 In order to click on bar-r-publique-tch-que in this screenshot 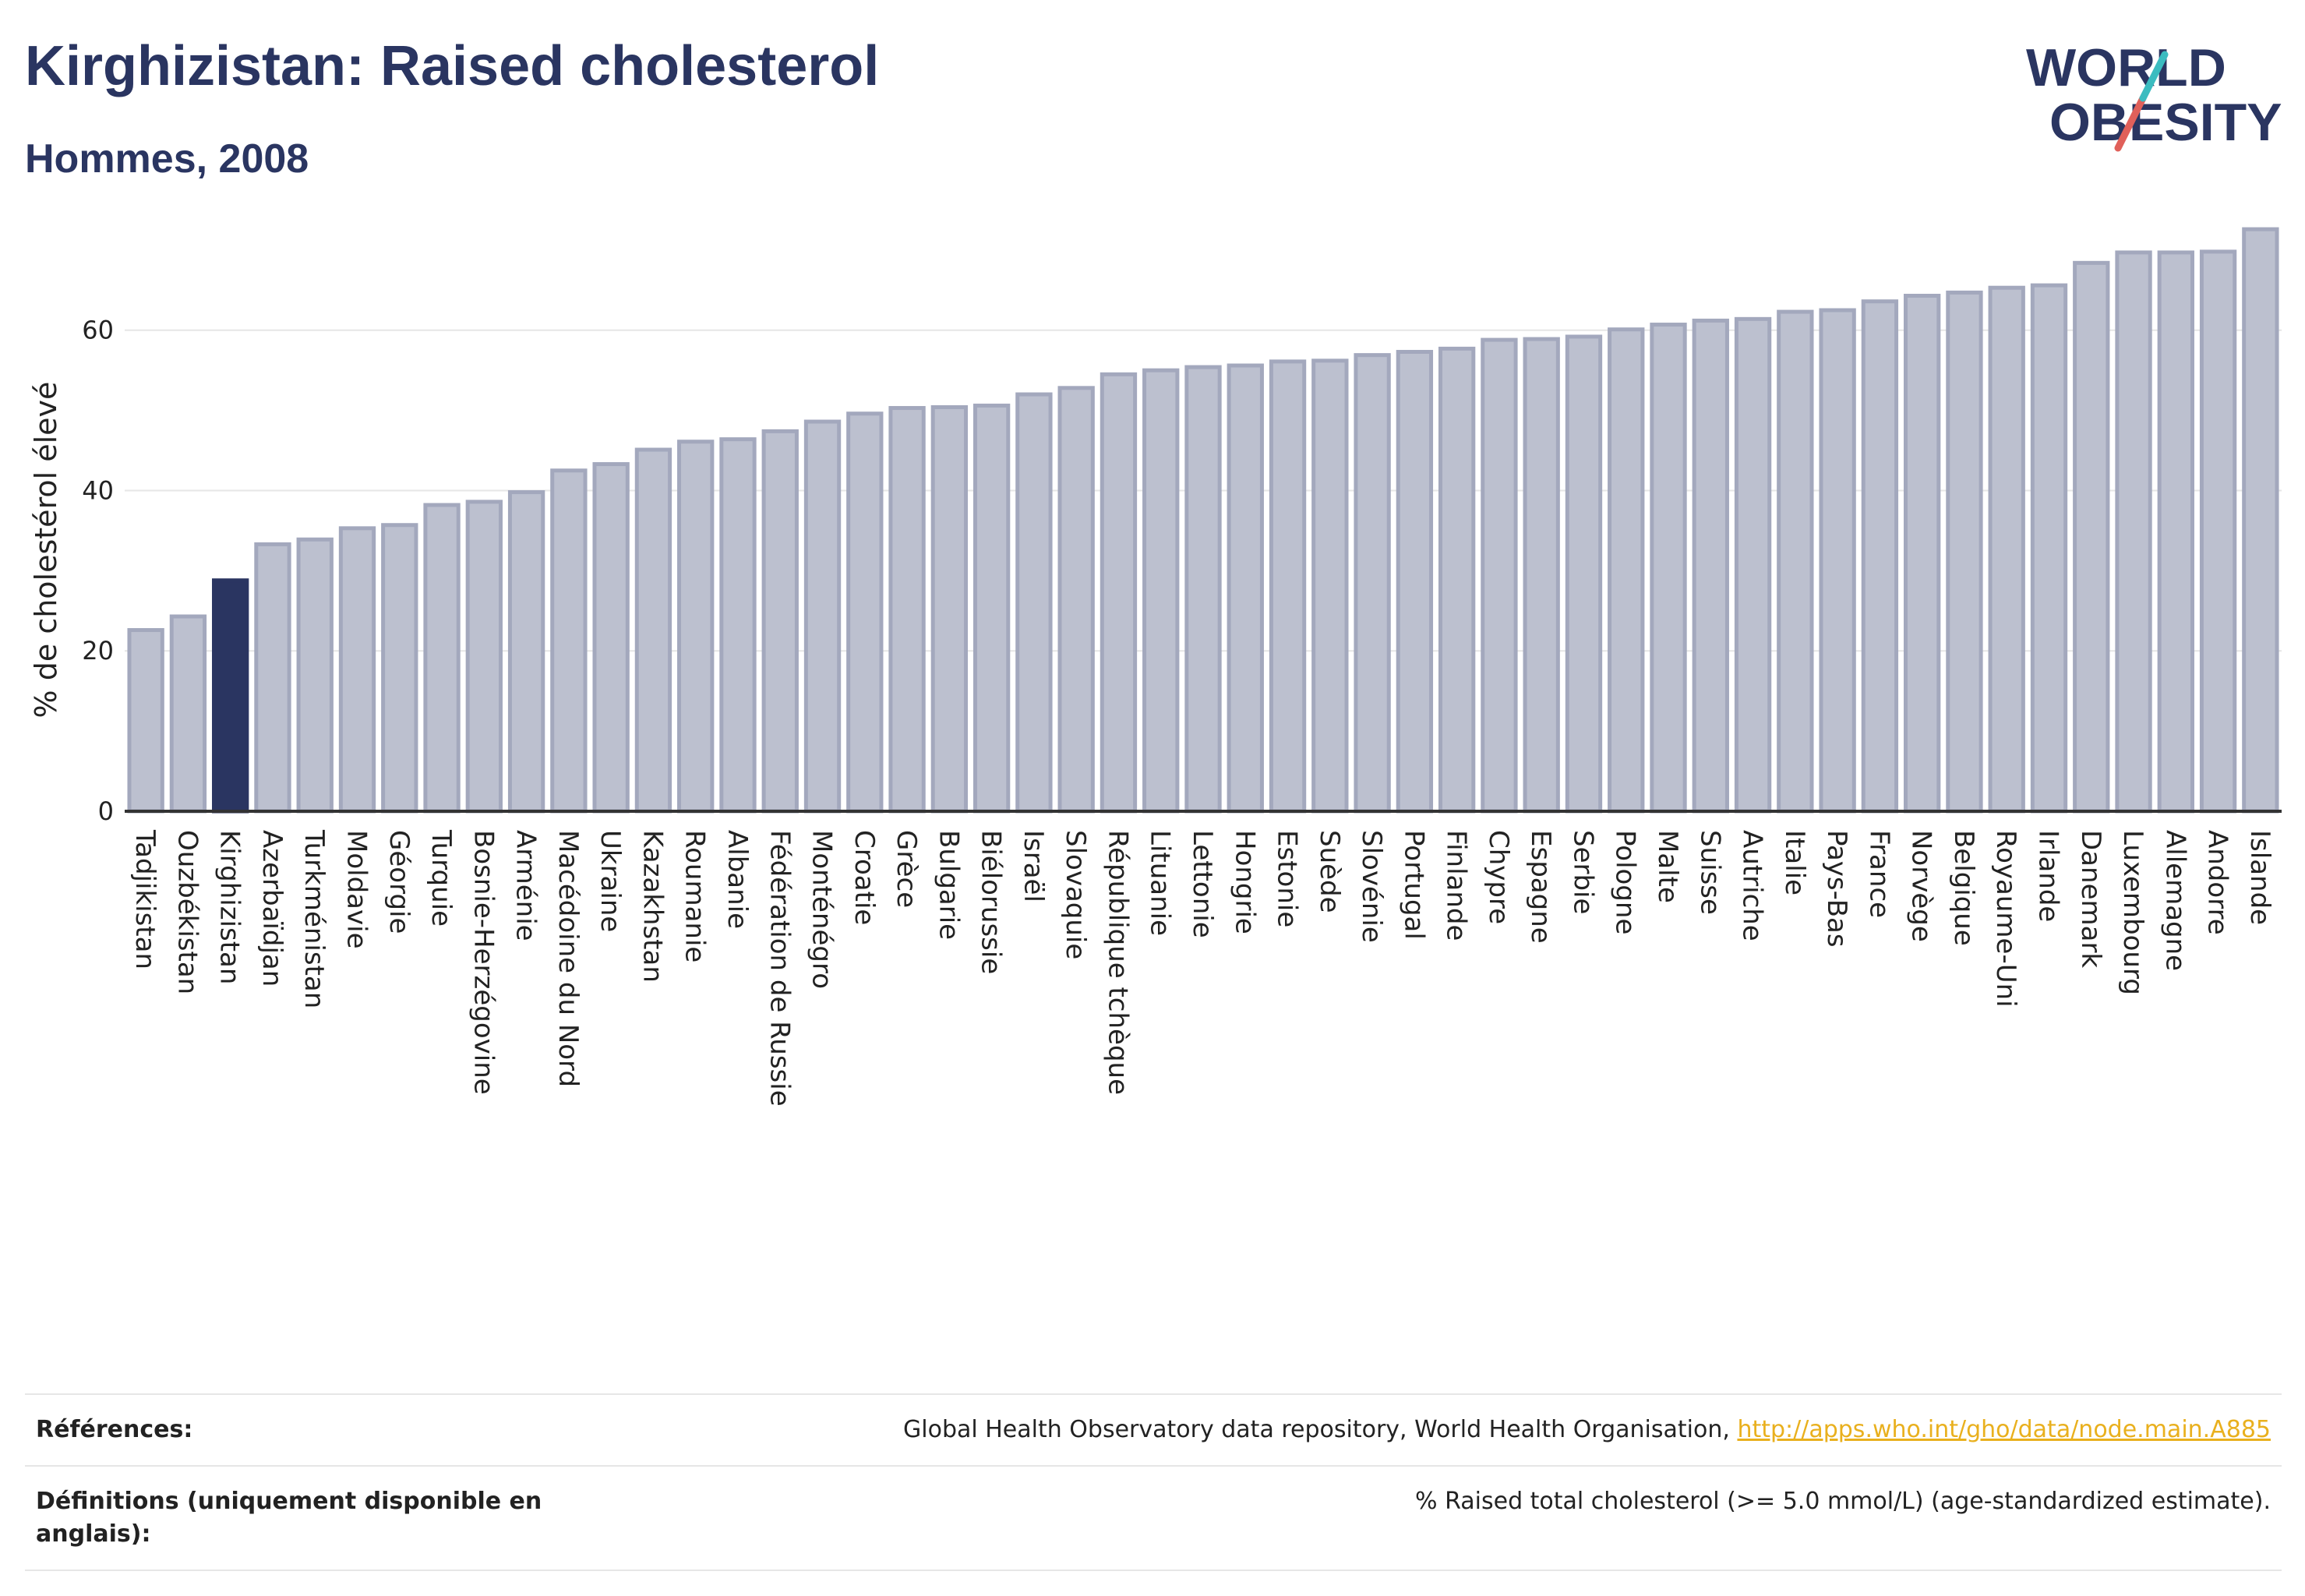, I will do `click(1119, 593)`.